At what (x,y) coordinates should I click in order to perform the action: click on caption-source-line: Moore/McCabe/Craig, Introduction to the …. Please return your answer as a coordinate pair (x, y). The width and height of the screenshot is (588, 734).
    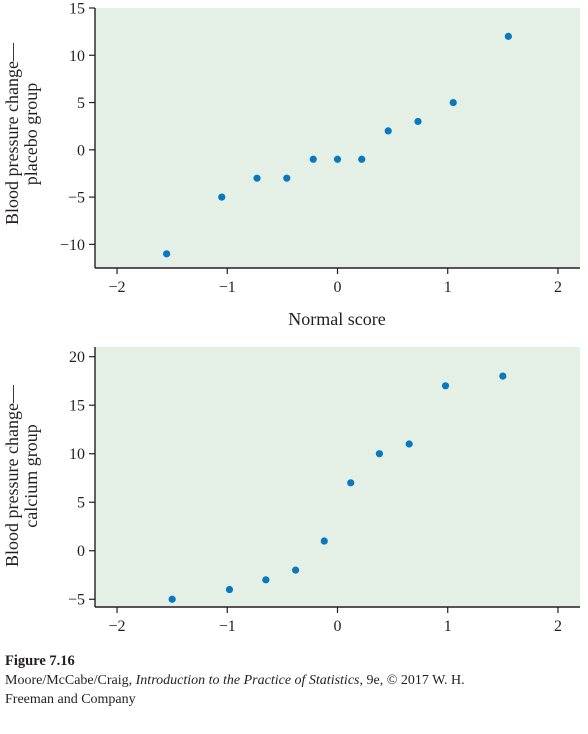
    Looking at the image, I should click on (295, 680).